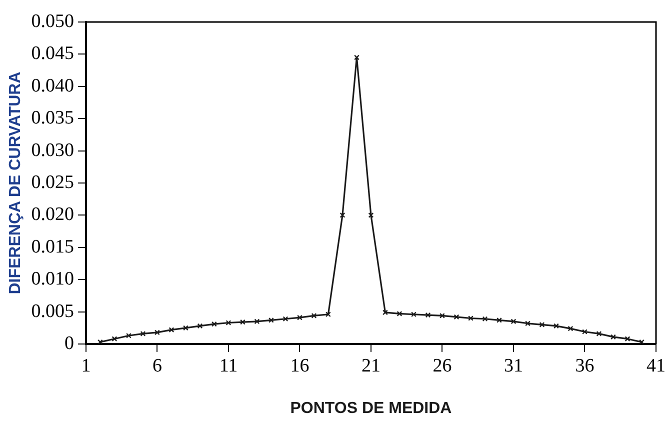  What do you see at coordinates (370, 365) in the screenshot?
I see `x-tick-label: 21` at bounding box center [370, 365].